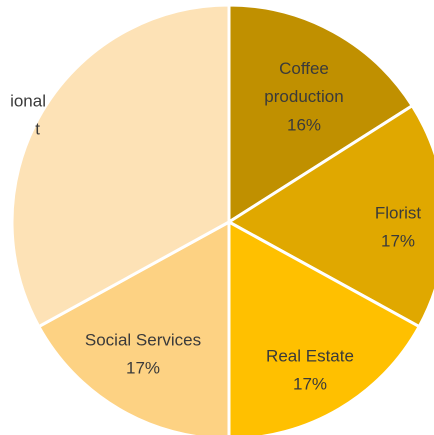 Image resolution: width=434 pixels, height=435 pixels. I want to click on slice-label: Real Estate, so click(310, 355).